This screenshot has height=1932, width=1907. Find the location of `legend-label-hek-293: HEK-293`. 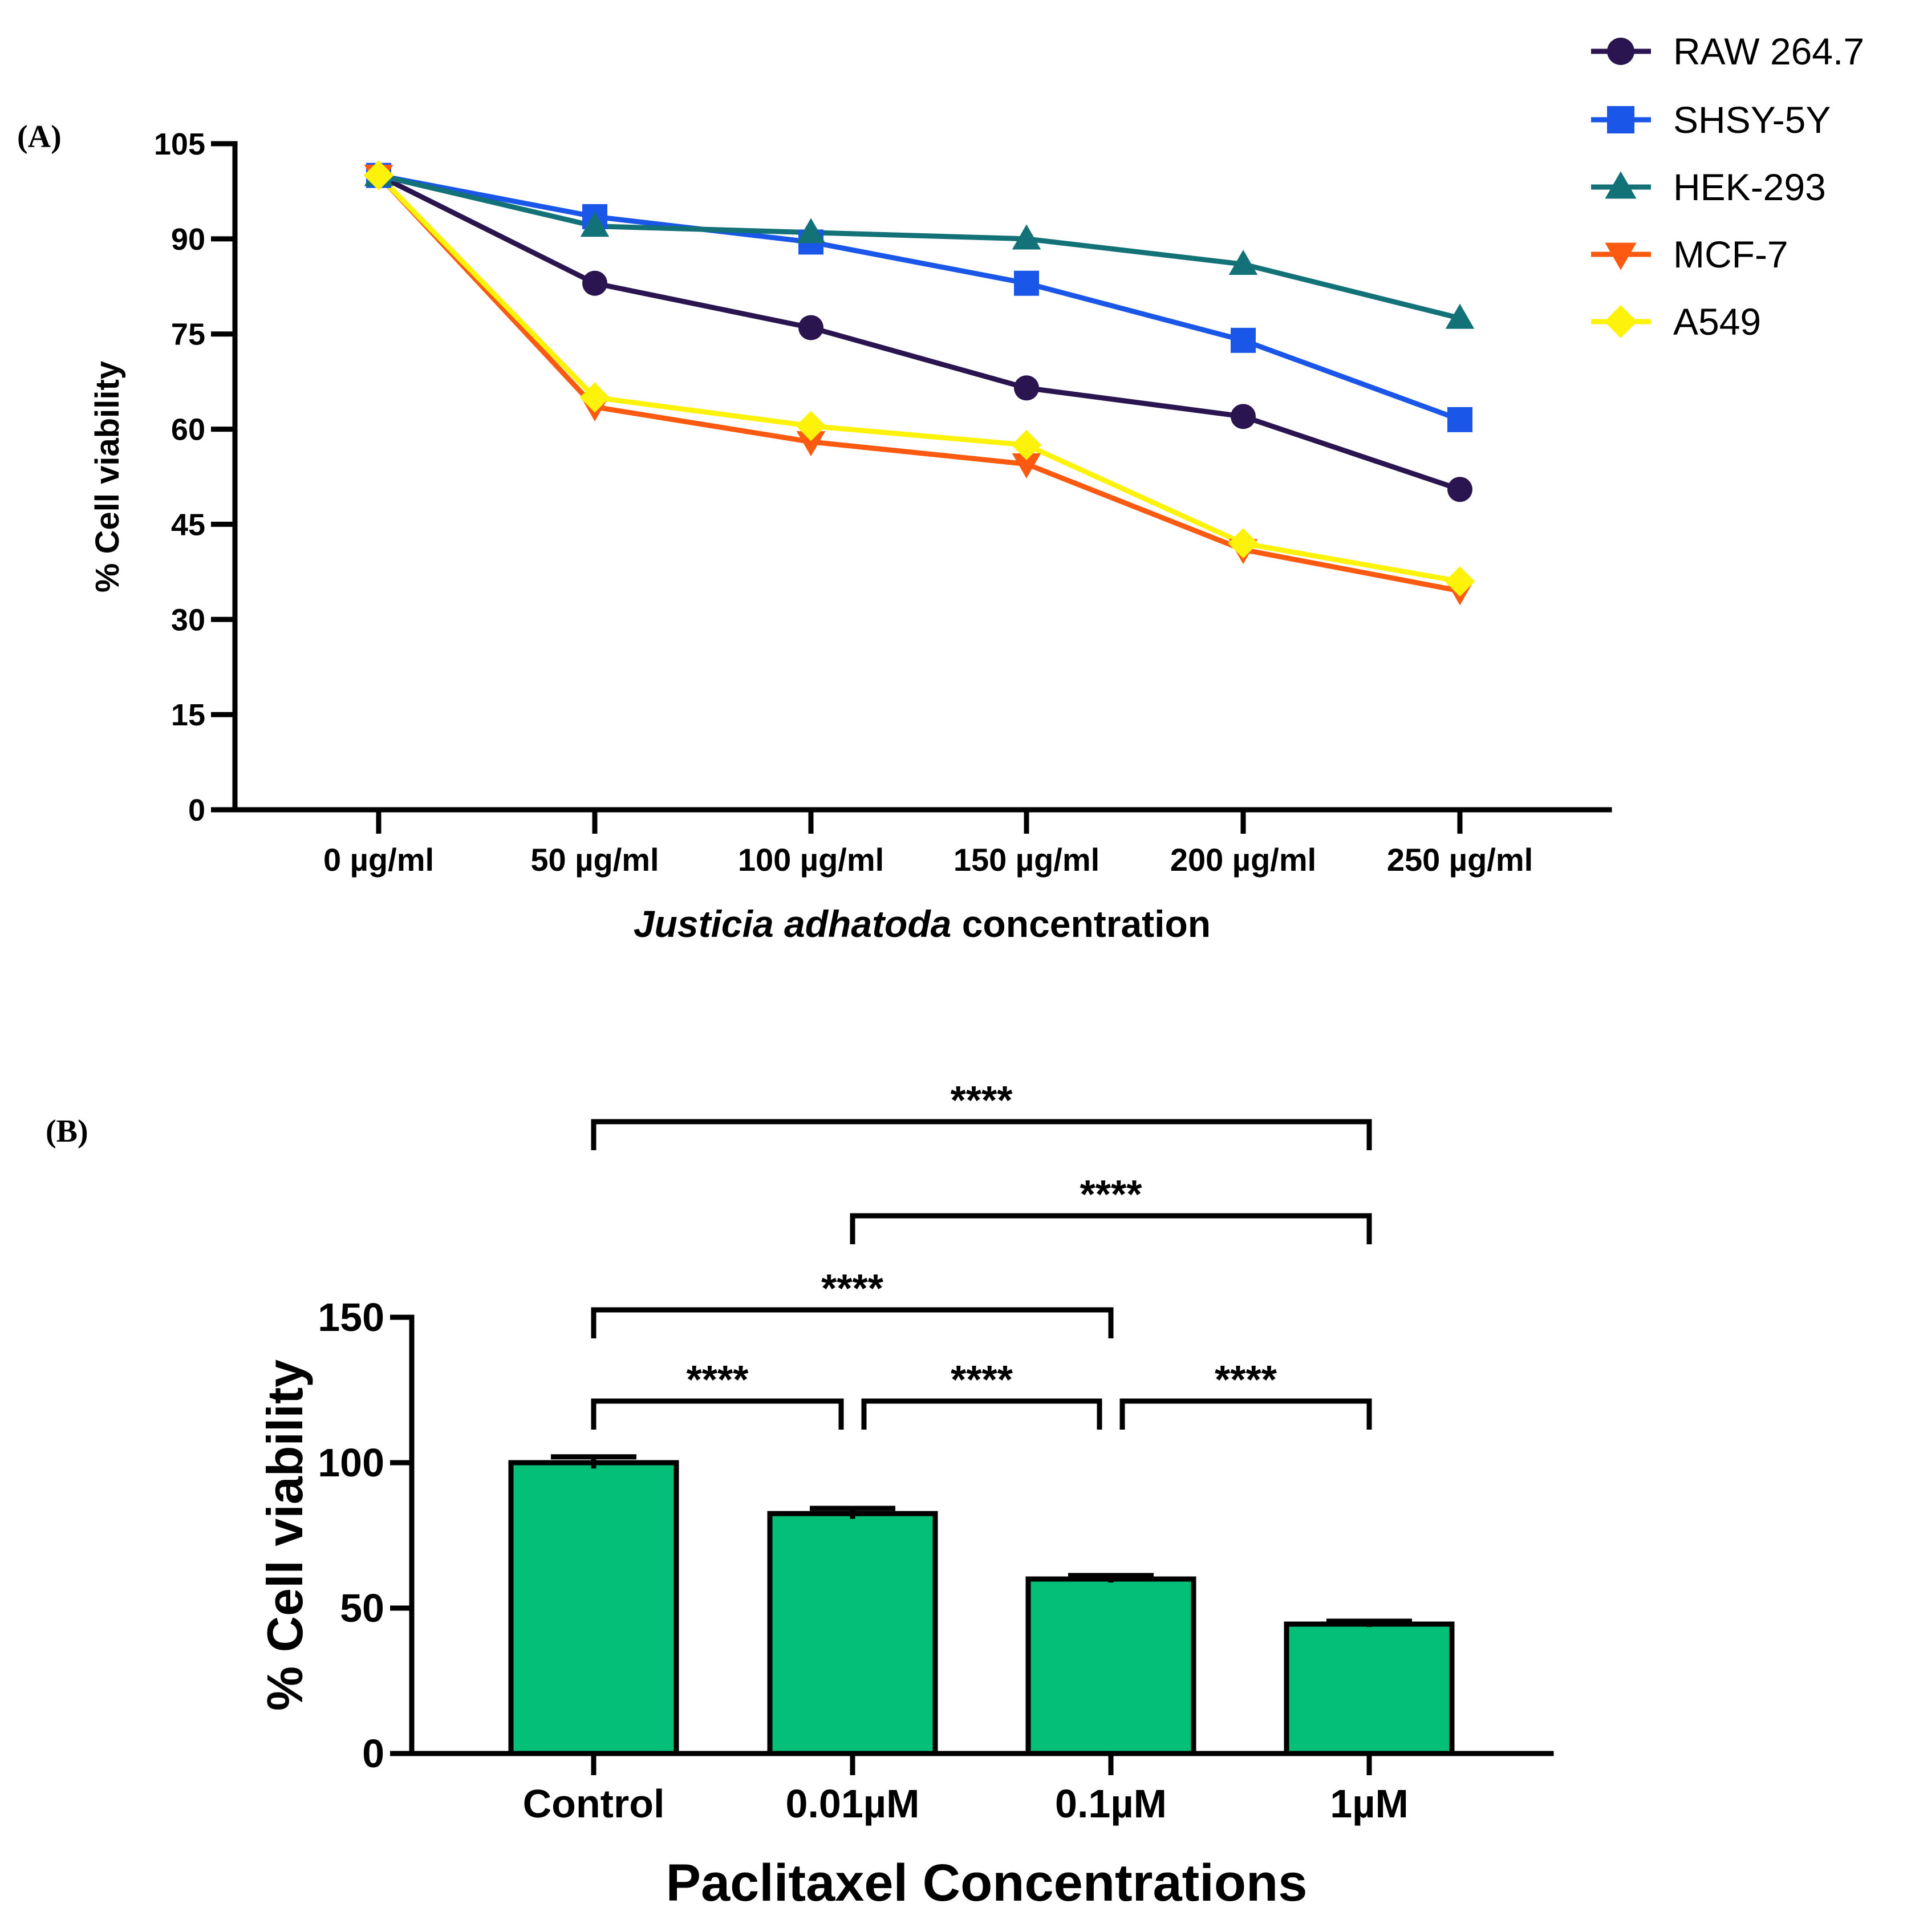

legend-label-hek-293: HEK-293 is located at coordinates (1749, 187).